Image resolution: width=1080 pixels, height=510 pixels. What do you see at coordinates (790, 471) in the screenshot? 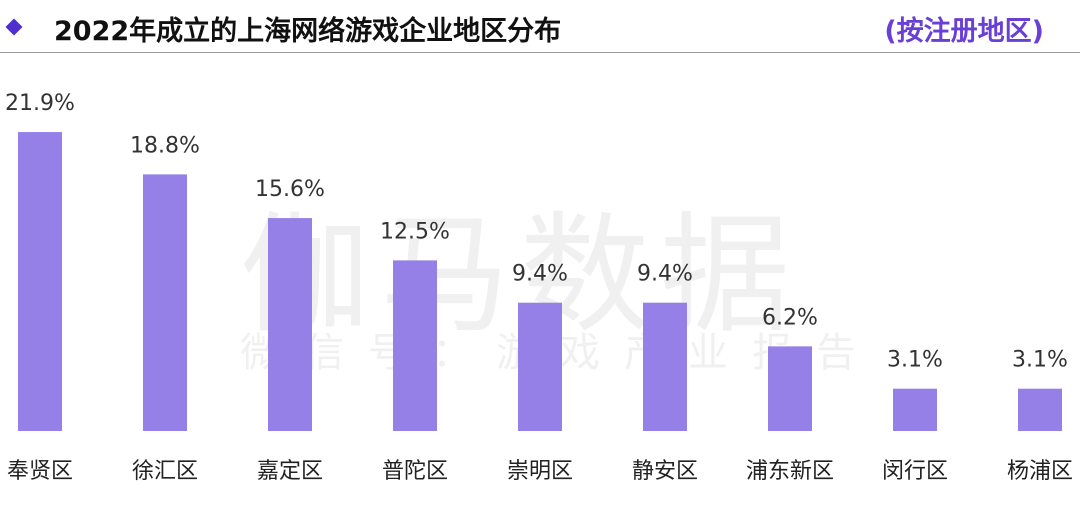
I see `category-label: 浦东新区` at bounding box center [790, 471].